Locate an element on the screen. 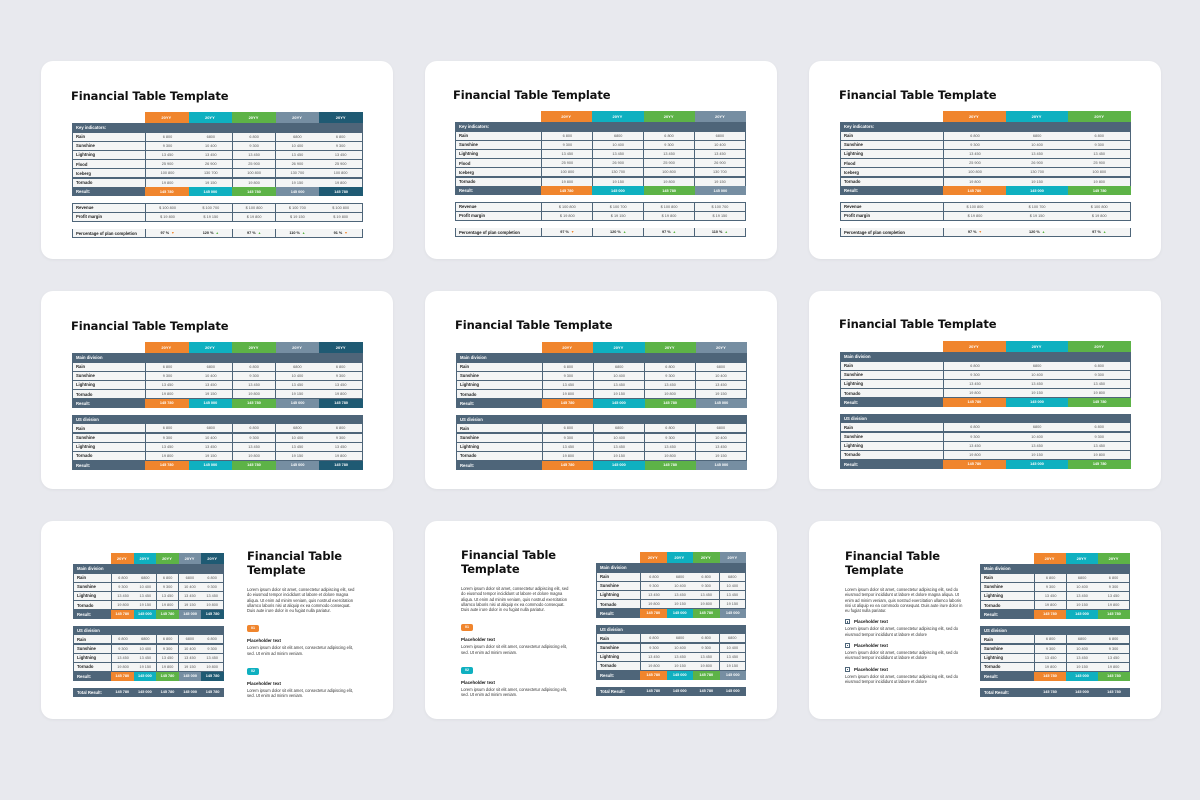 The height and width of the screenshot is (800, 1200). checkbox-icon is located at coordinates (847, 646).